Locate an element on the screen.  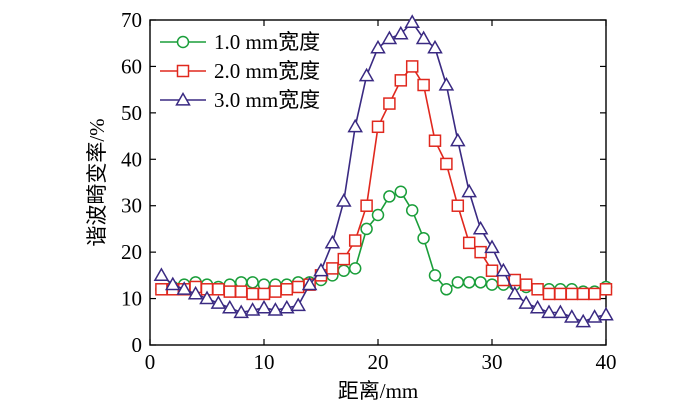
x-tick-label: 20 is located at coordinates (378, 362).